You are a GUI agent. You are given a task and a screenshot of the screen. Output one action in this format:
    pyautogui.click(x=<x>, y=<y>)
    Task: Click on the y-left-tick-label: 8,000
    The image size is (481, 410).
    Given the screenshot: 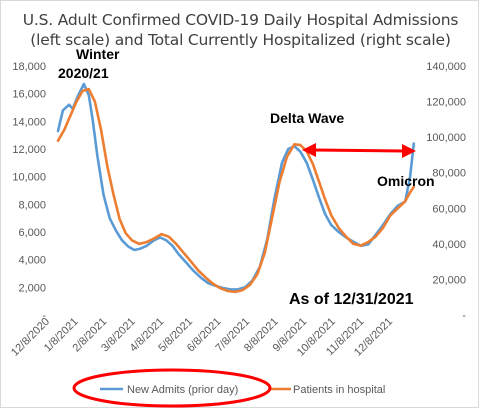 What is the action you would take?
    pyautogui.click(x=32, y=205)
    